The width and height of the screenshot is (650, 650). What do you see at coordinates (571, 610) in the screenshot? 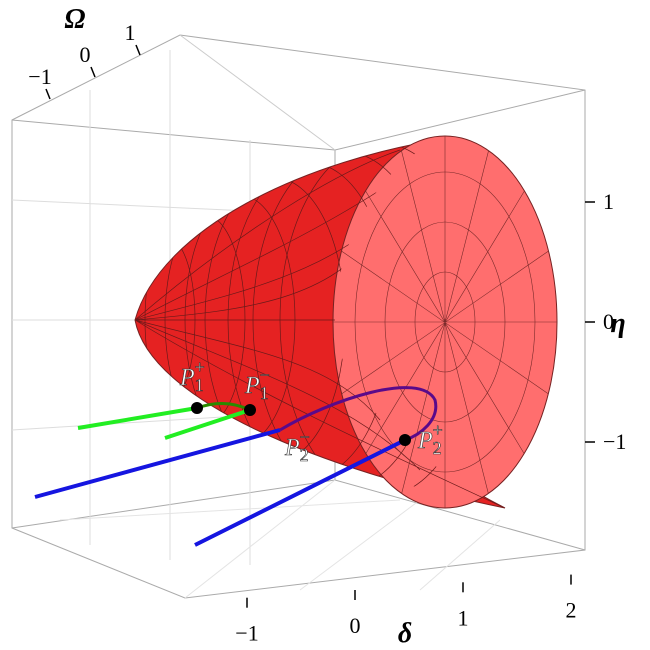
I see `tick-label: 2` at bounding box center [571, 610].